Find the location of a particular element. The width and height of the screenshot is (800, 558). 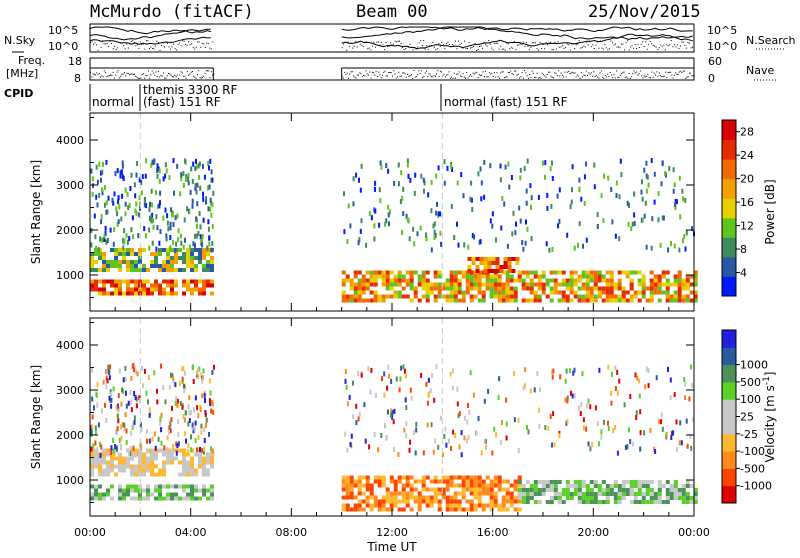

x-tick-label: 20:00 is located at coordinates (593, 532).